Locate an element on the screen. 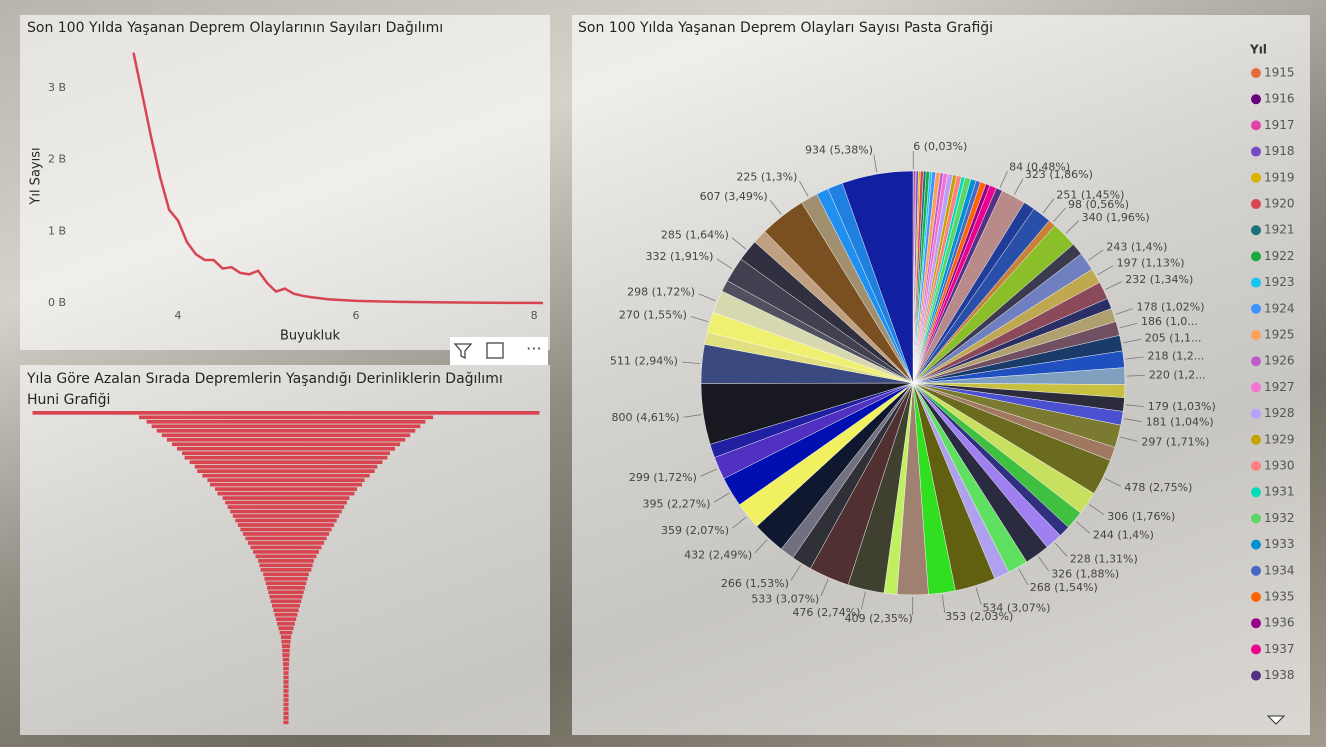 The image size is (1326, 747). data-line is located at coordinates (338, 178).